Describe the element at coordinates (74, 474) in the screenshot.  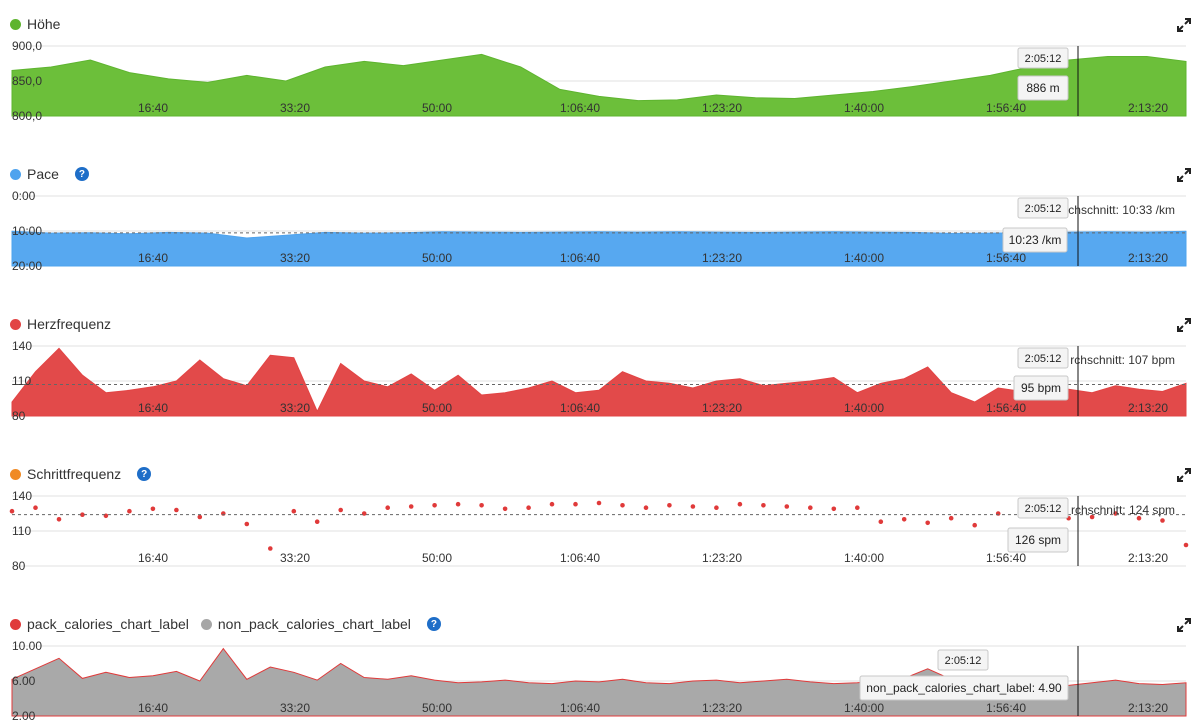
I see `chart-title: Schrittfrequenz` at that location.